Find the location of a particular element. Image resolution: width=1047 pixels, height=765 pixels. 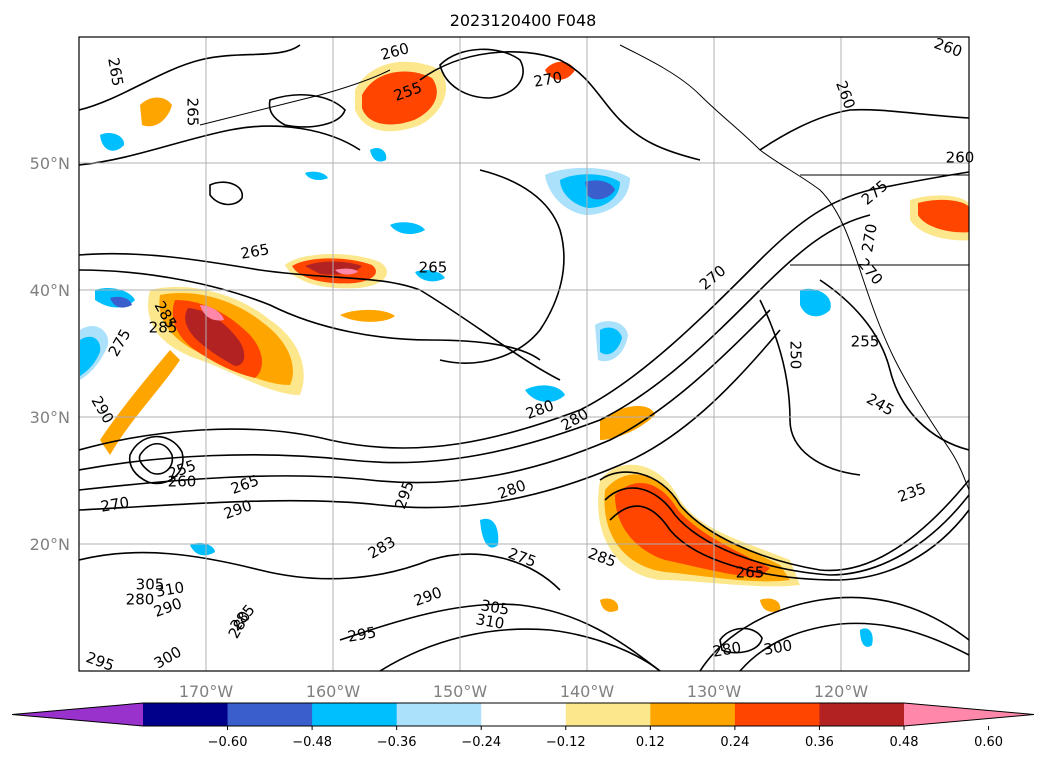

lon-label: 170°W is located at coordinates (206, 691).